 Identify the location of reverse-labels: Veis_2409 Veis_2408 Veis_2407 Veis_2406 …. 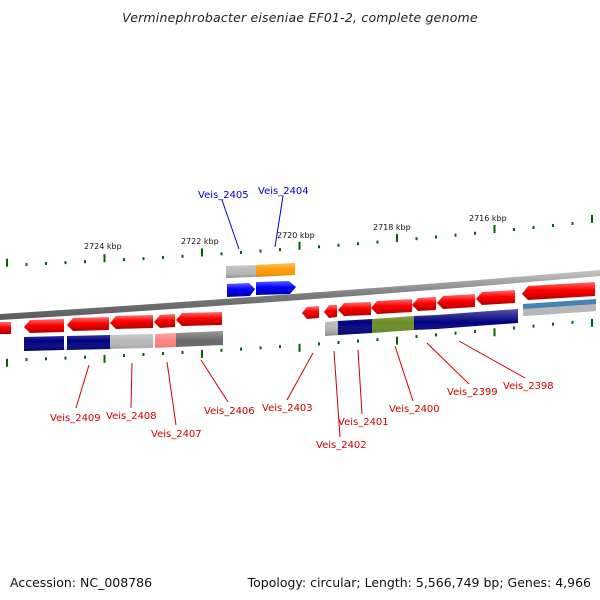
(302, 416).